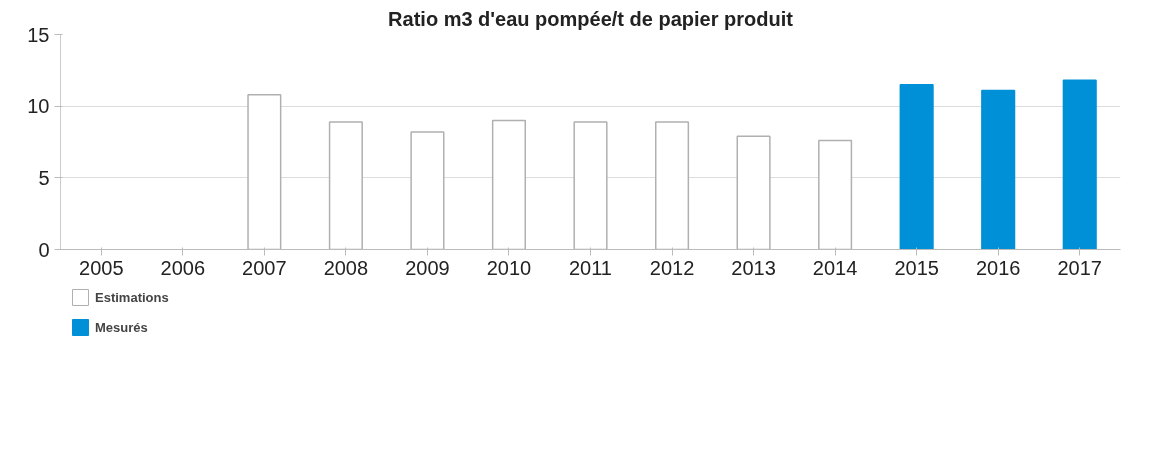 The height and width of the screenshot is (470, 1165). What do you see at coordinates (998, 267) in the screenshot?
I see `x-tick-label: 2016` at bounding box center [998, 267].